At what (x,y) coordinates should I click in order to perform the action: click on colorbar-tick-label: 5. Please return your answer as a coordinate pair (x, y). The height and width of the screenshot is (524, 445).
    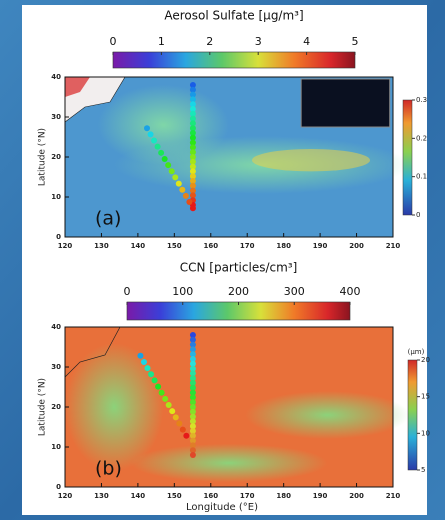
    Looking at the image, I should click on (355, 41).